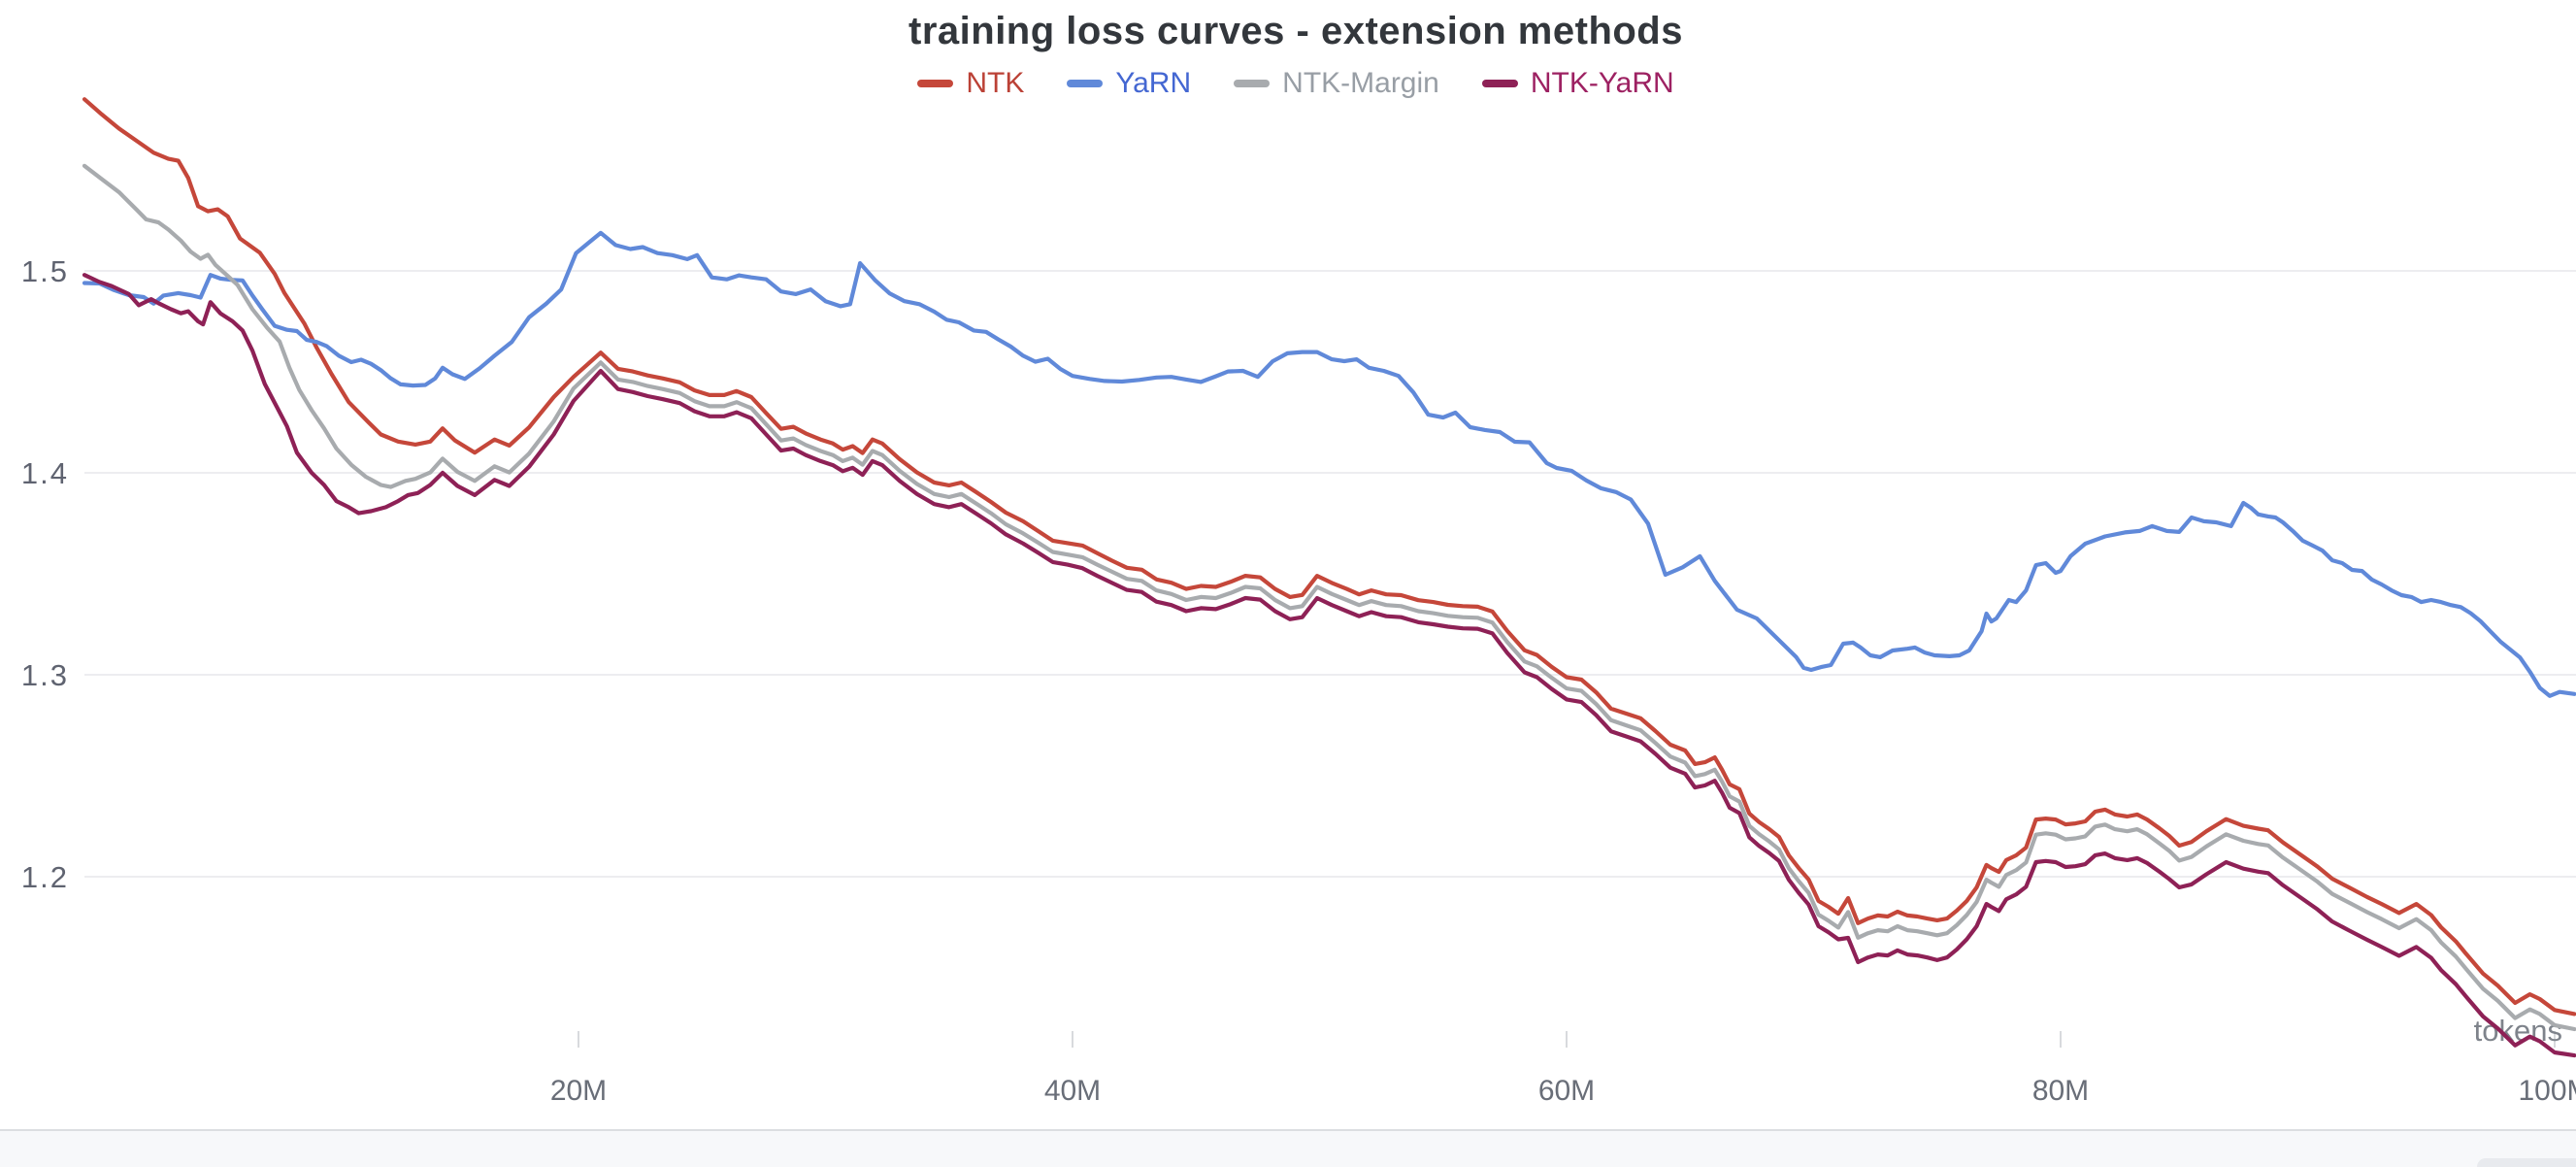 The width and height of the screenshot is (2576, 1167). Describe the element at coordinates (45, 877) in the screenshot. I see `y-axis-label-1.2: 1.2` at that location.